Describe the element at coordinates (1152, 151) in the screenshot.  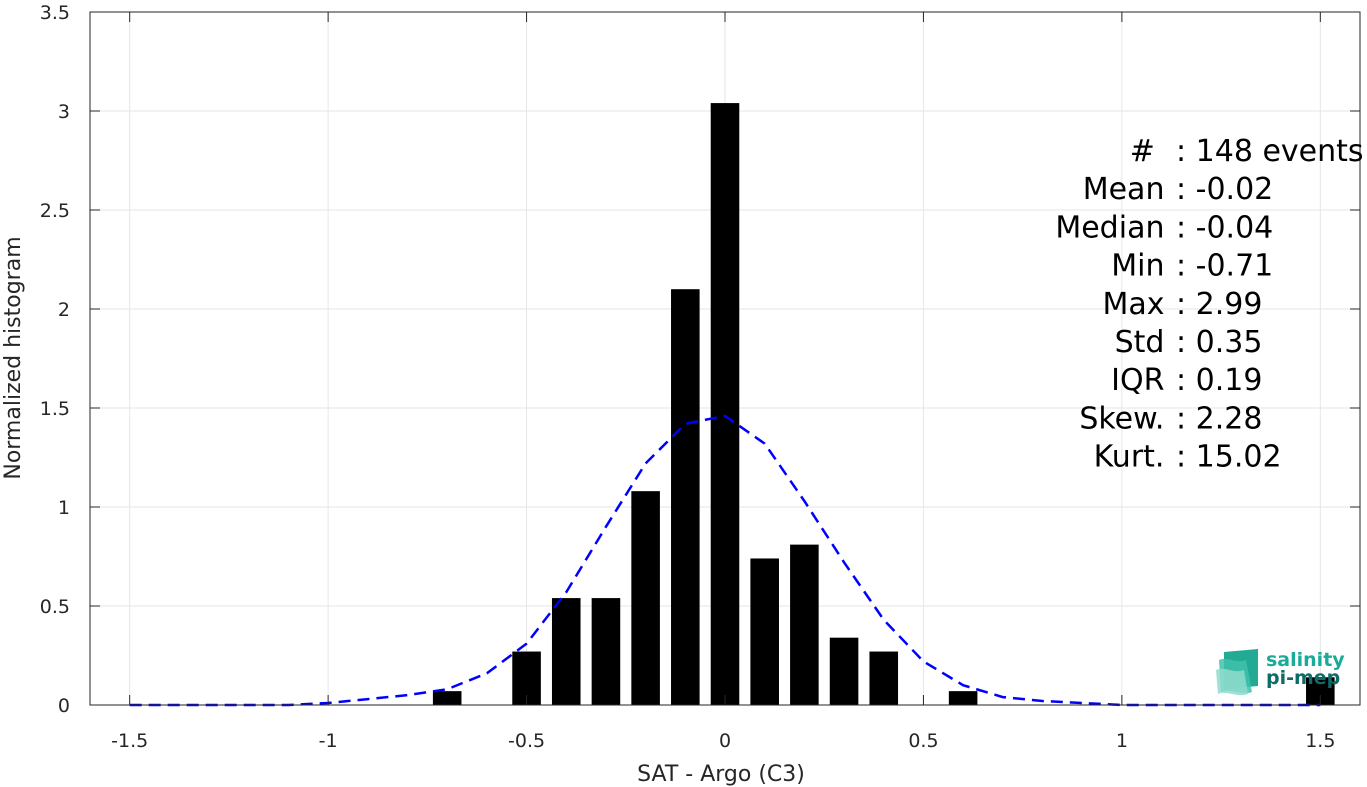
I see `stat-label: #` at that location.